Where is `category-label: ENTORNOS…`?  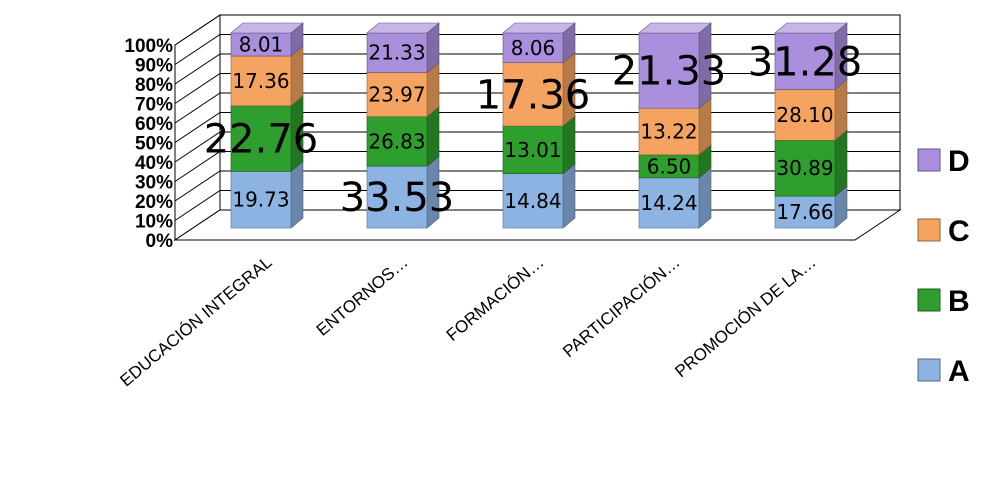
category-label: ENTORNOS… is located at coordinates (362, 296).